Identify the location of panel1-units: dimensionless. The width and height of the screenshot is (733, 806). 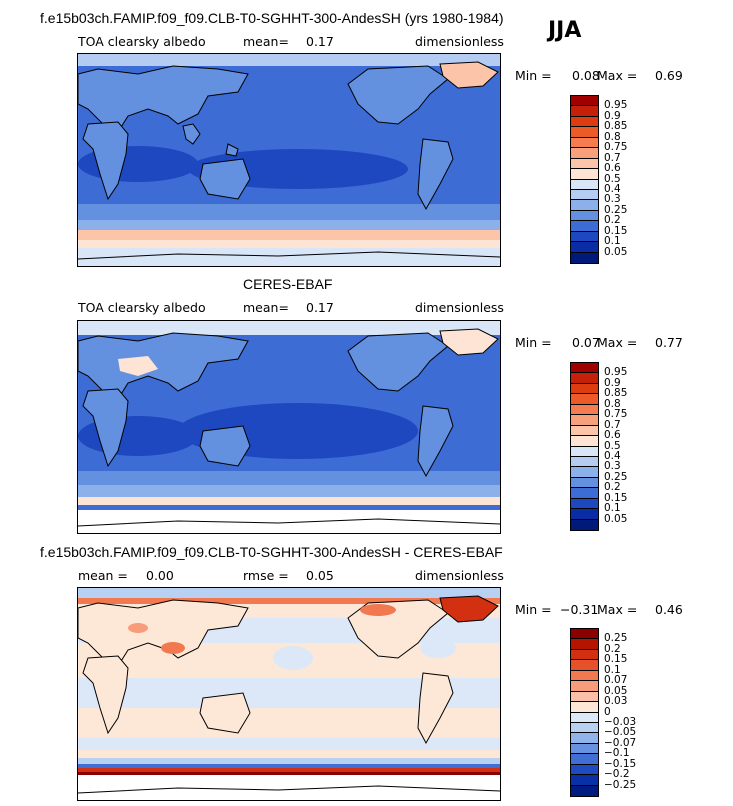
(459, 41).